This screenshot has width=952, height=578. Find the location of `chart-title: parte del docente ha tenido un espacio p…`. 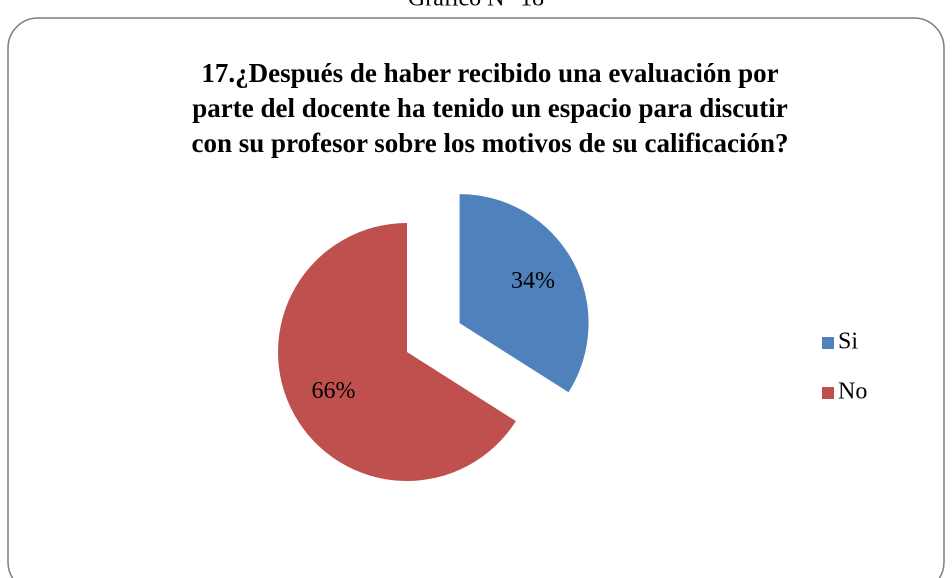

chart-title: parte del docente ha tenido un espacio p… is located at coordinates (490, 108).